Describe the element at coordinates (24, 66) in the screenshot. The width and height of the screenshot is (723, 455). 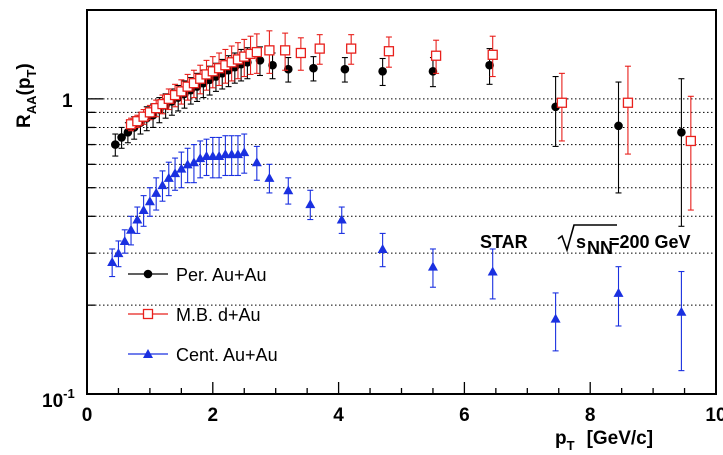
I see `y-axis-title-arg-close: )` at that location.